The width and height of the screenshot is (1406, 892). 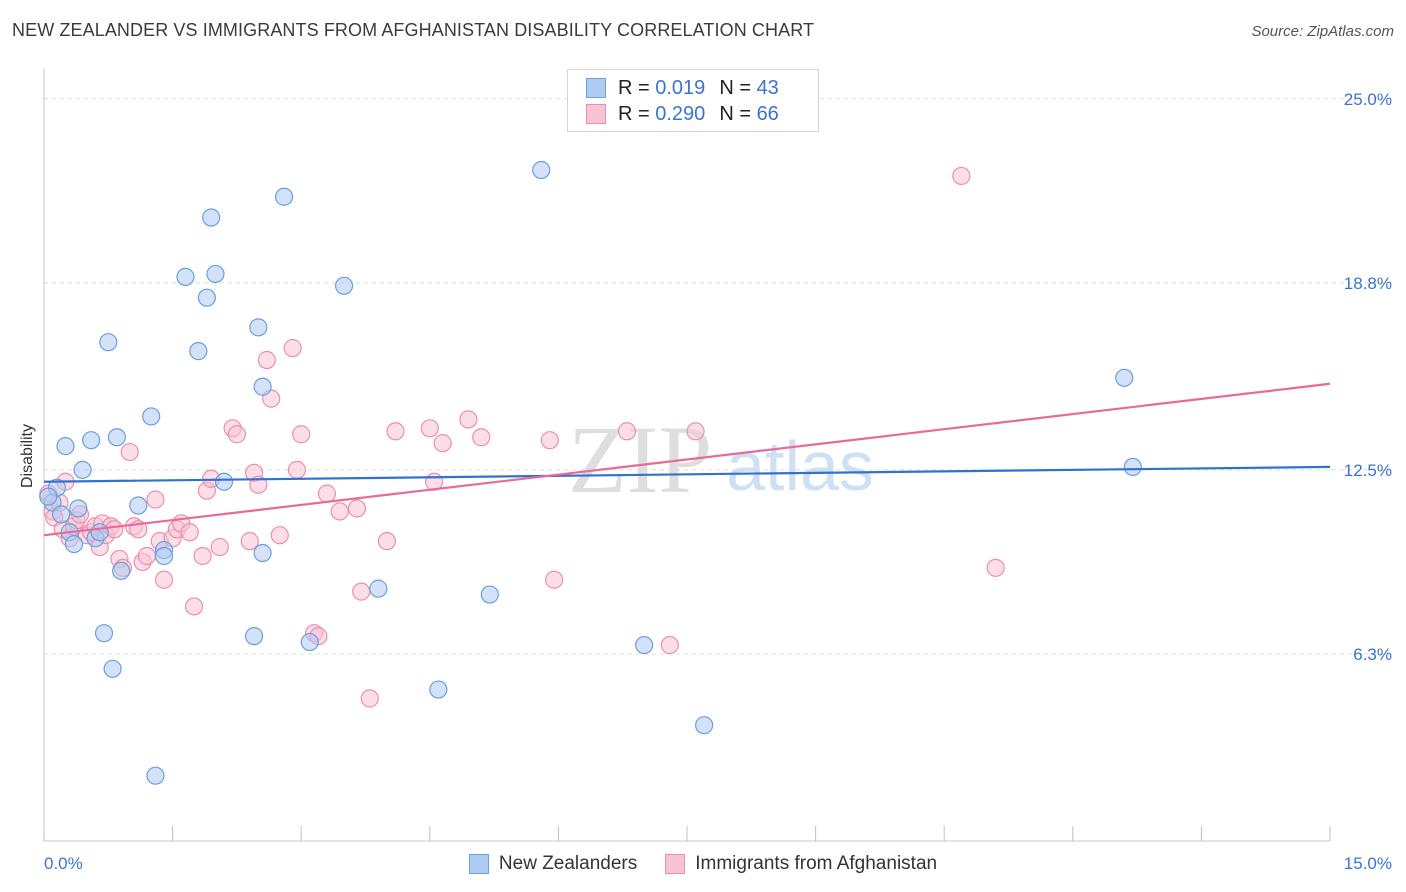 What do you see at coordinates (687, 474) in the screenshot?
I see `new-zealander-trendline` at bounding box center [687, 474].